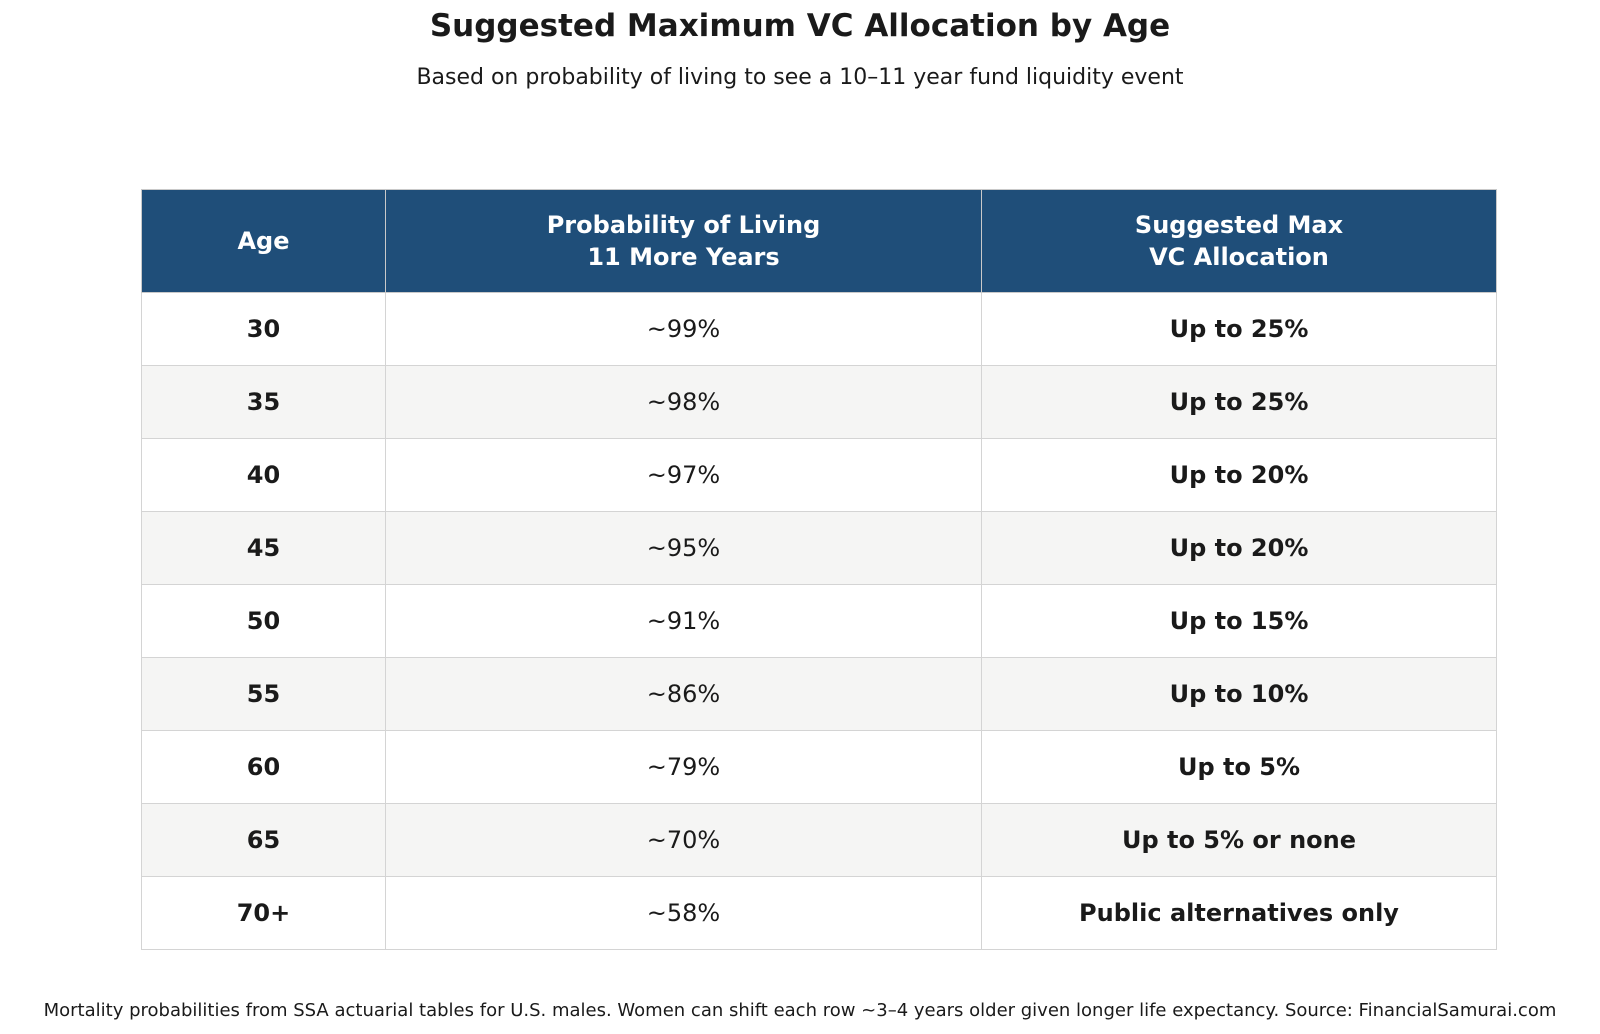 The width and height of the screenshot is (1600, 1034). Describe the element at coordinates (800, 26) in the screenshot. I see `chart-title: Suggested Maximum VC Allocation by Age` at that location.